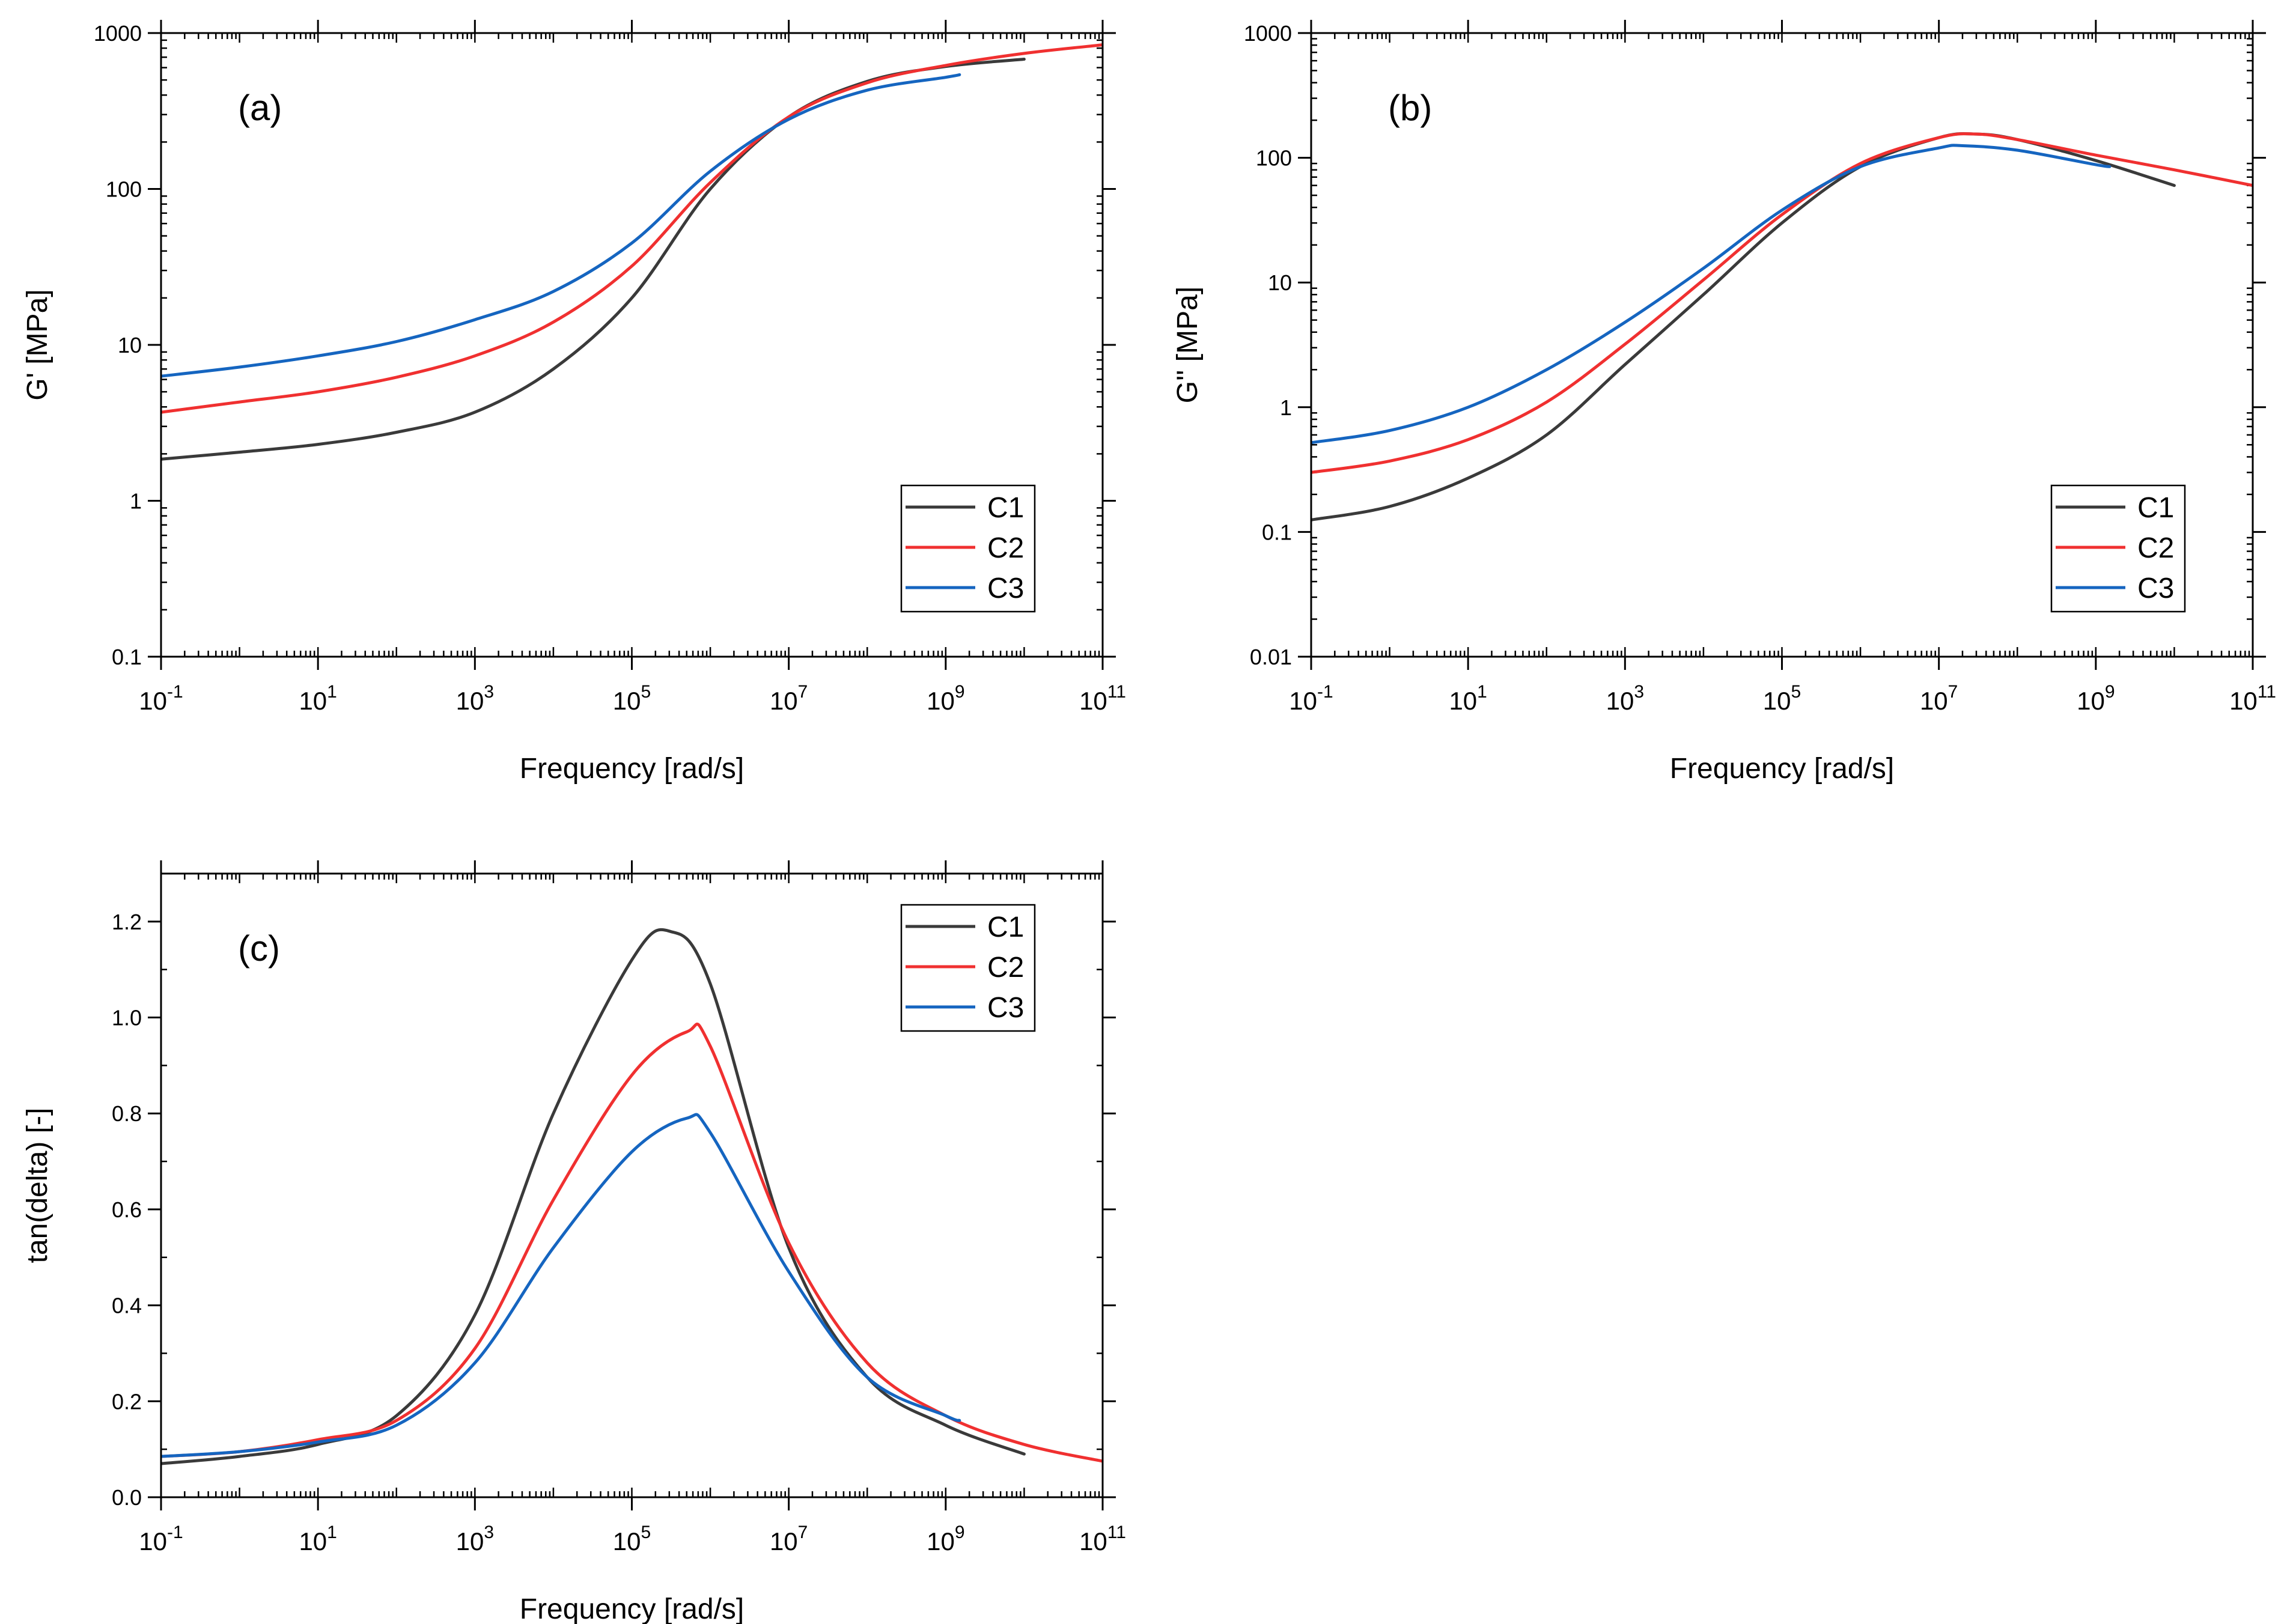 The height and width of the screenshot is (1624, 2290). Describe the element at coordinates (127, 1113) in the screenshot. I see `y-tick-label: 0.8` at that location.